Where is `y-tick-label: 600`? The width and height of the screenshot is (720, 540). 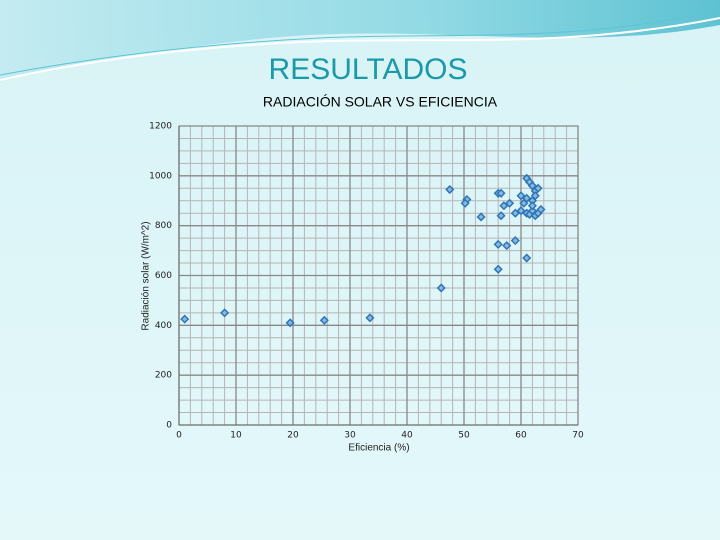
y-tick-label: 600 is located at coordinates (163, 276).